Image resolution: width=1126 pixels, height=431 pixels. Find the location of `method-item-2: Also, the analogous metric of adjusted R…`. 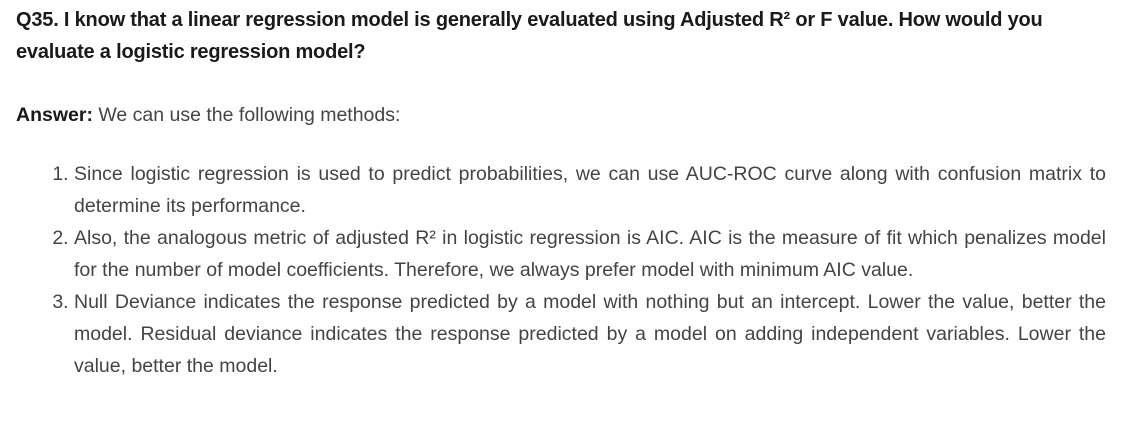

method-item-2: Also, the analogous metric of adjusted R… is located at coordinates (590, 254).